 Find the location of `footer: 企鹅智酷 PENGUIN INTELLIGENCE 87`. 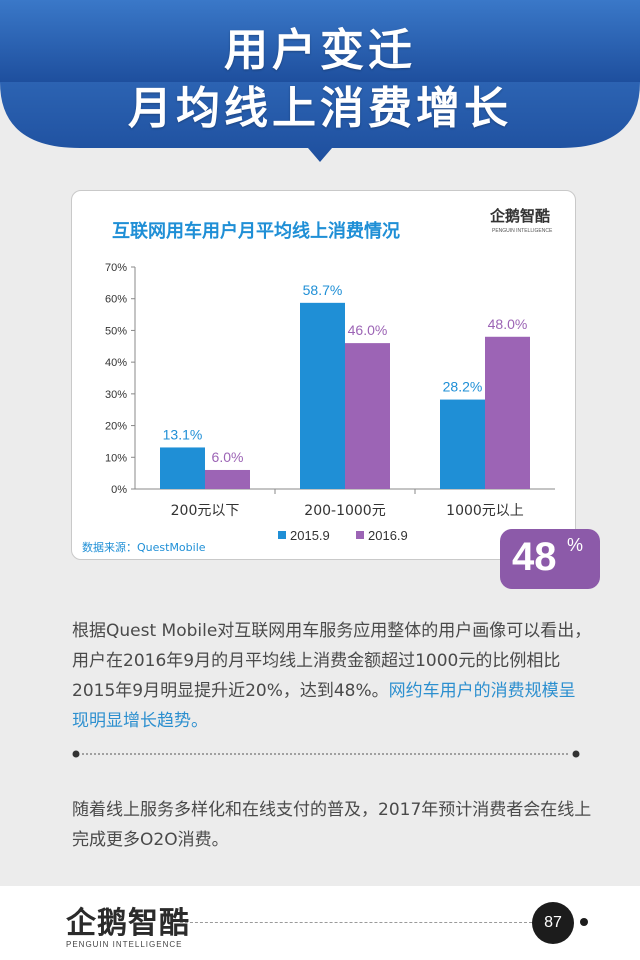

footer: 企鹅智酷 PENGUIN INTELLIGENCE 87 is located at coordinates (320, 923).